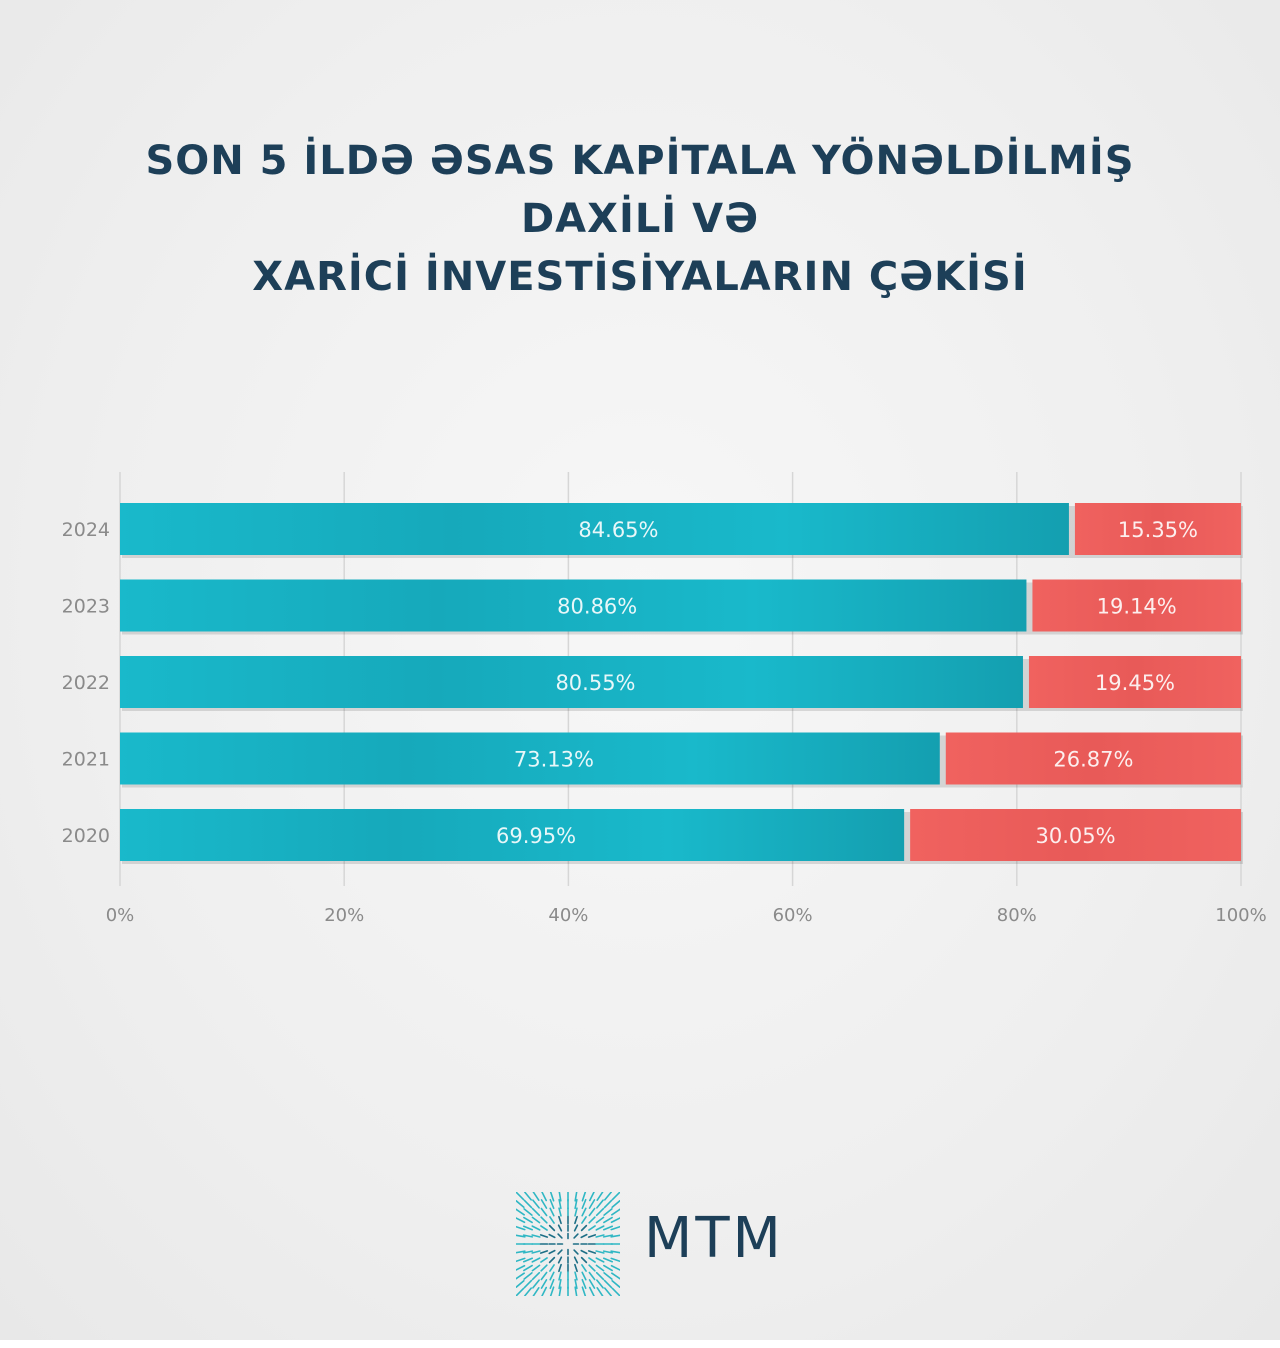  I want to click on bar-domestic-2020, so click(512, 835).